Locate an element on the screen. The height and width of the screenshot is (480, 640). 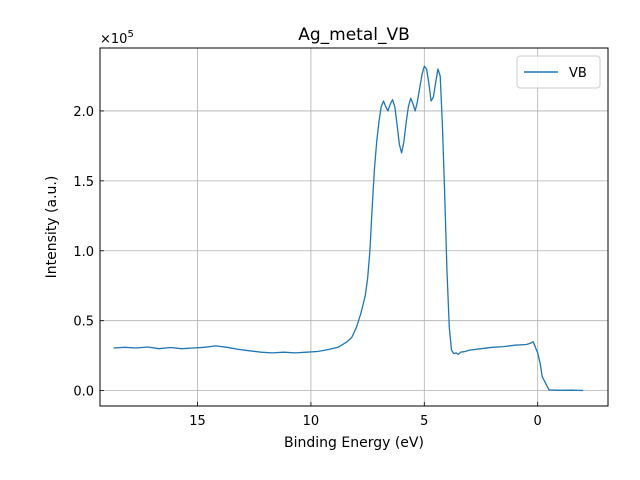
y-axis-multiplier-exponent: 5 is located at coordinates (130, 34).